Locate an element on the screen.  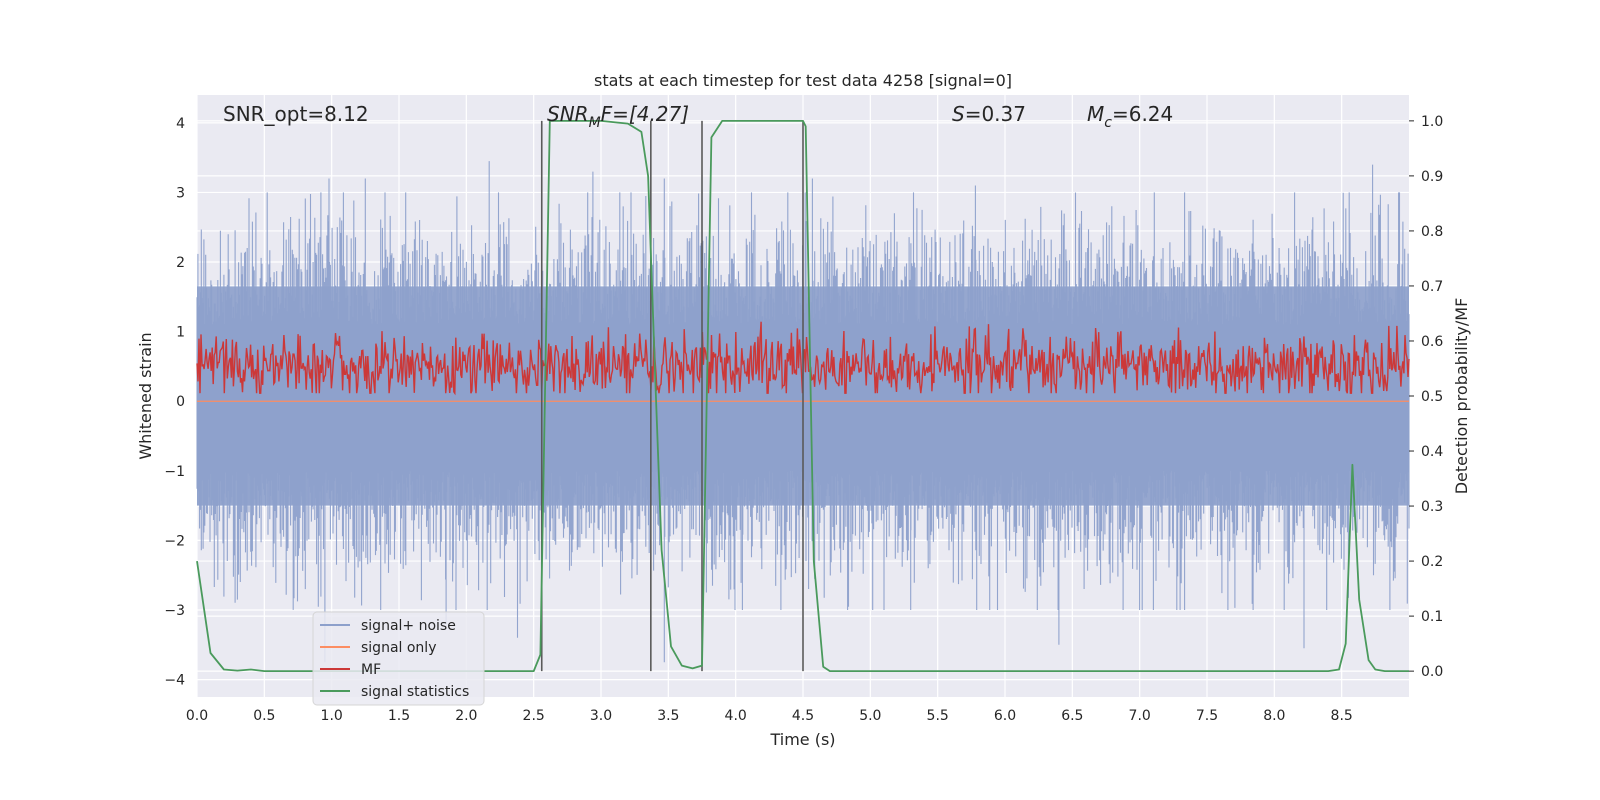
y-axis-label: Whitened strain is located at coordinates (145, 395).